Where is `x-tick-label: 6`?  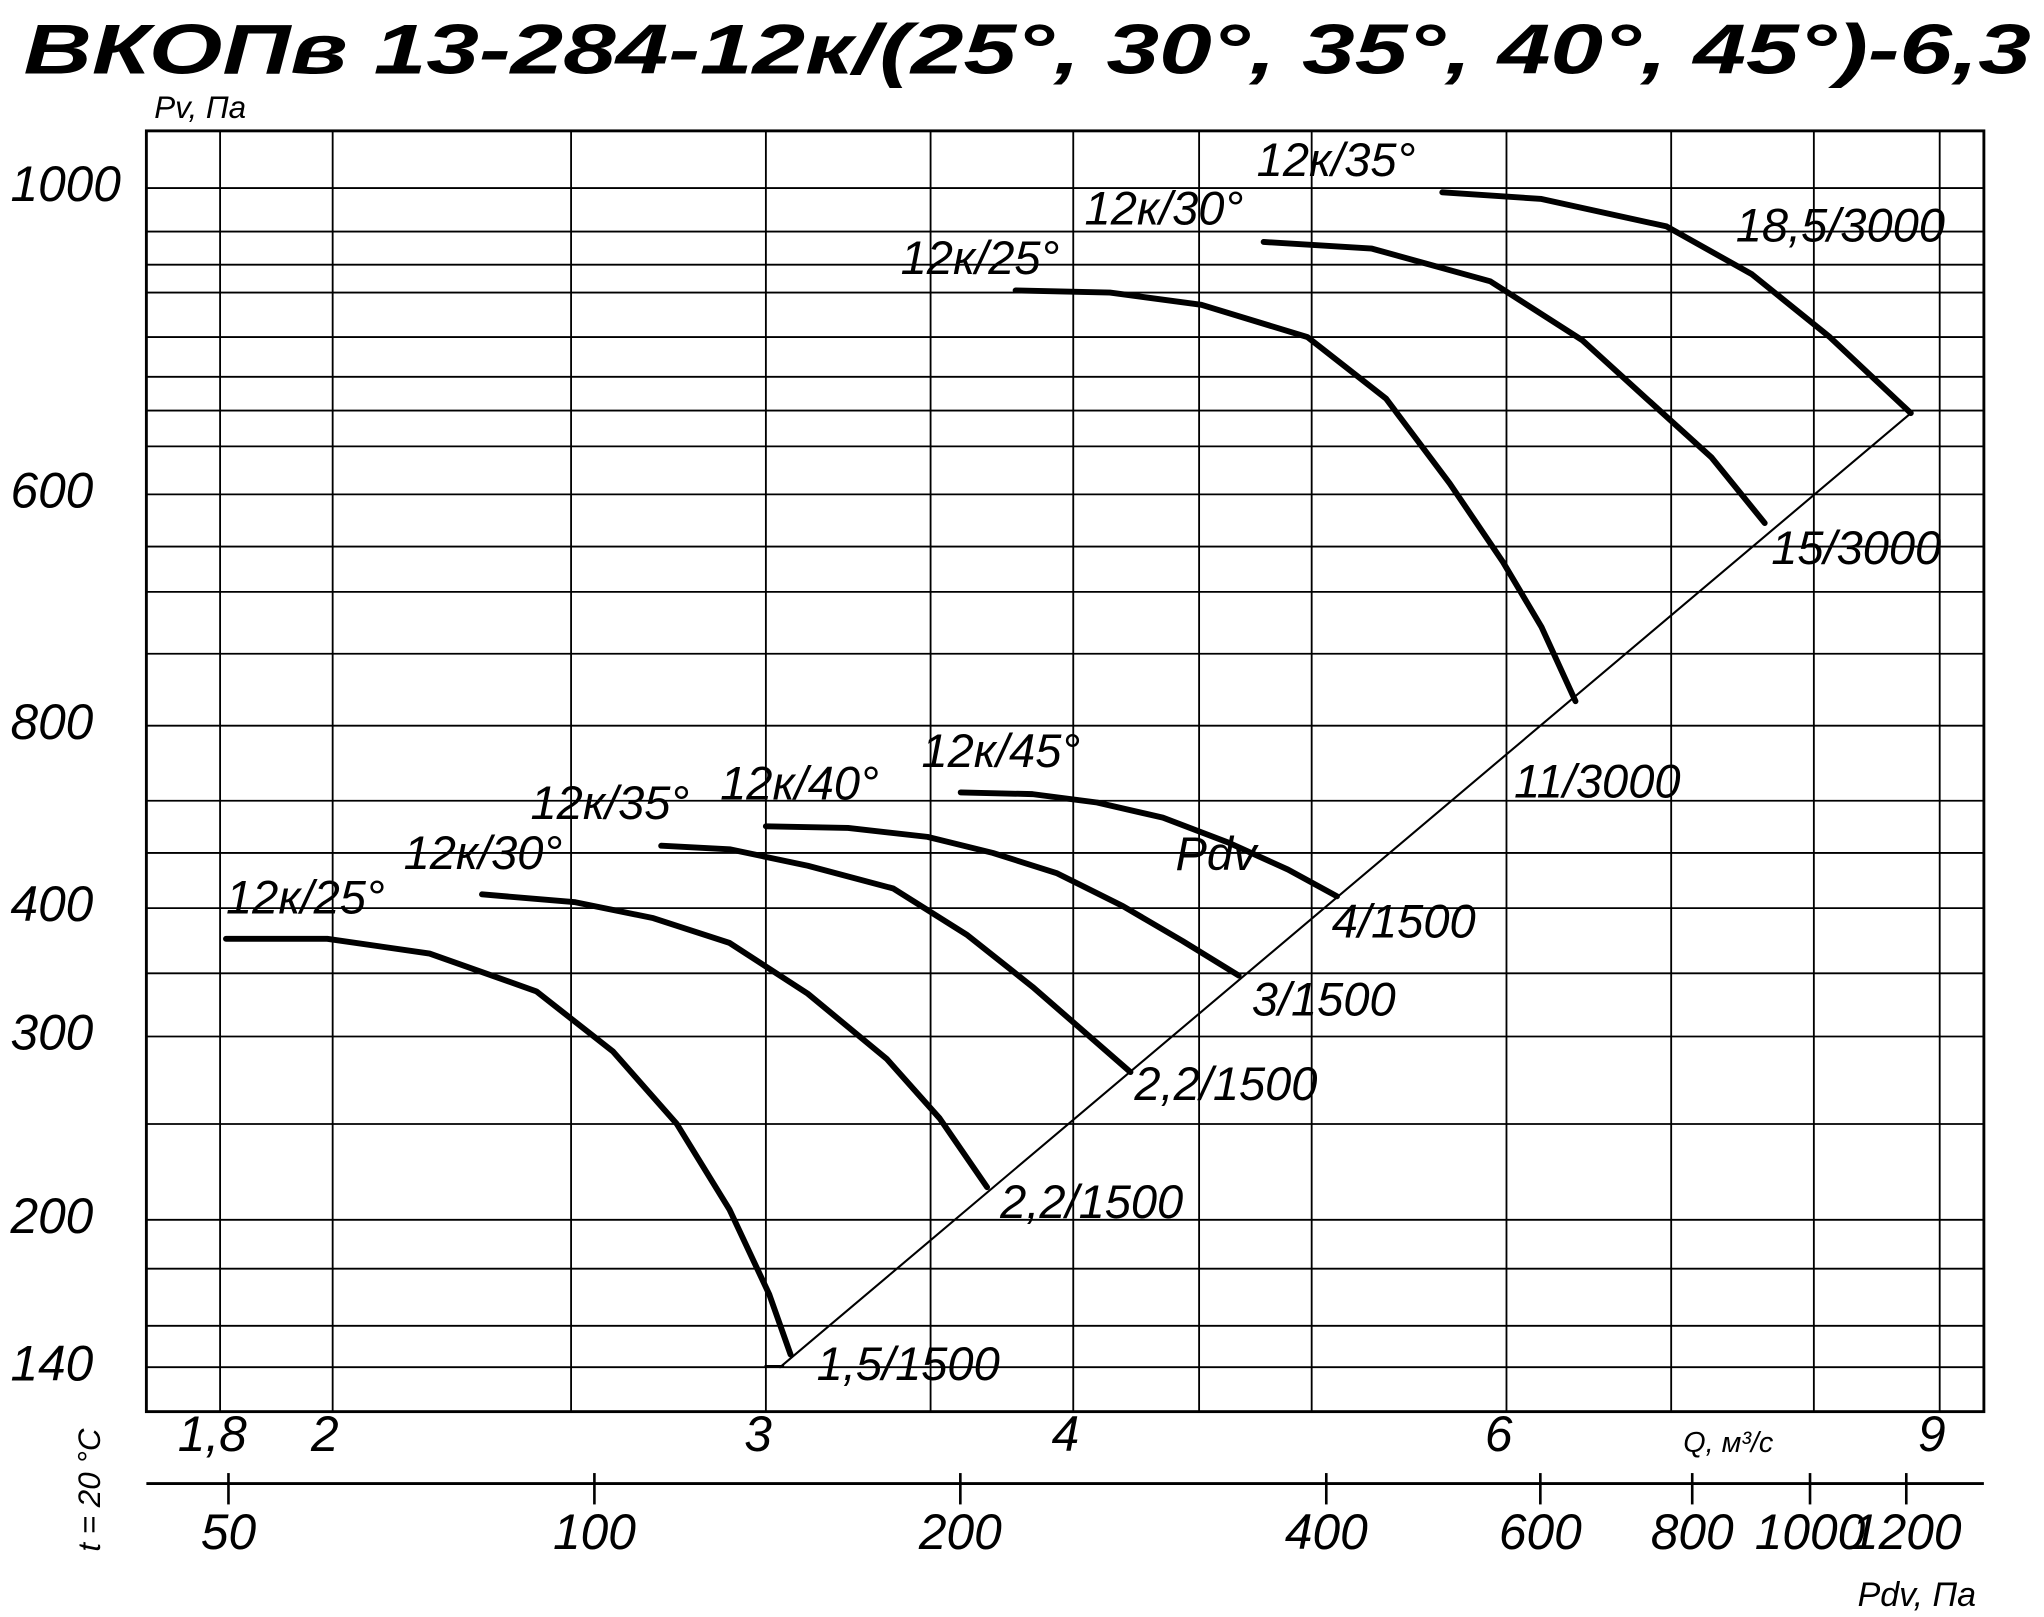 x-tick-label: 6 is located at coordinates (1499, 1434).